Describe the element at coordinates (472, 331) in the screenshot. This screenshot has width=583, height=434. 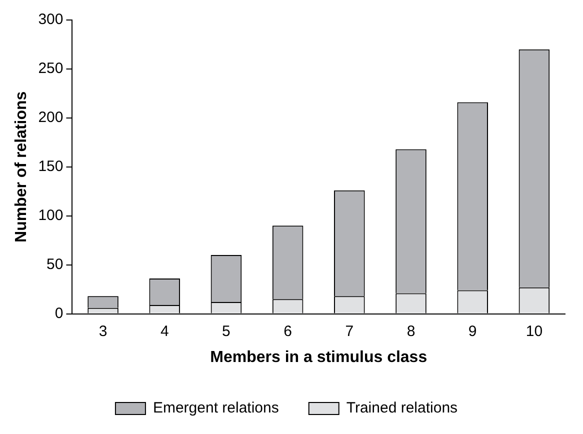
I see `x-tick-label: 9` at that location.